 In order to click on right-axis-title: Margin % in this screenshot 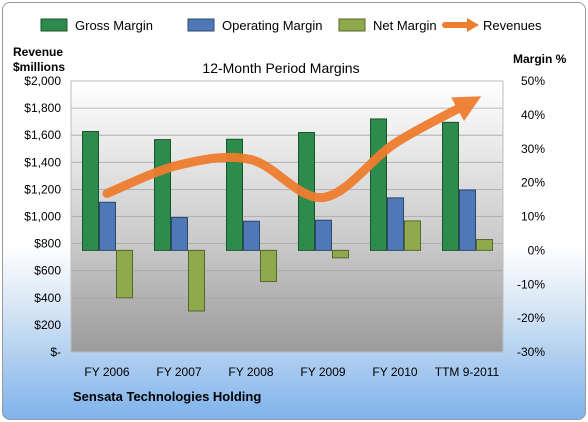, I will do `click(540, 59)`.